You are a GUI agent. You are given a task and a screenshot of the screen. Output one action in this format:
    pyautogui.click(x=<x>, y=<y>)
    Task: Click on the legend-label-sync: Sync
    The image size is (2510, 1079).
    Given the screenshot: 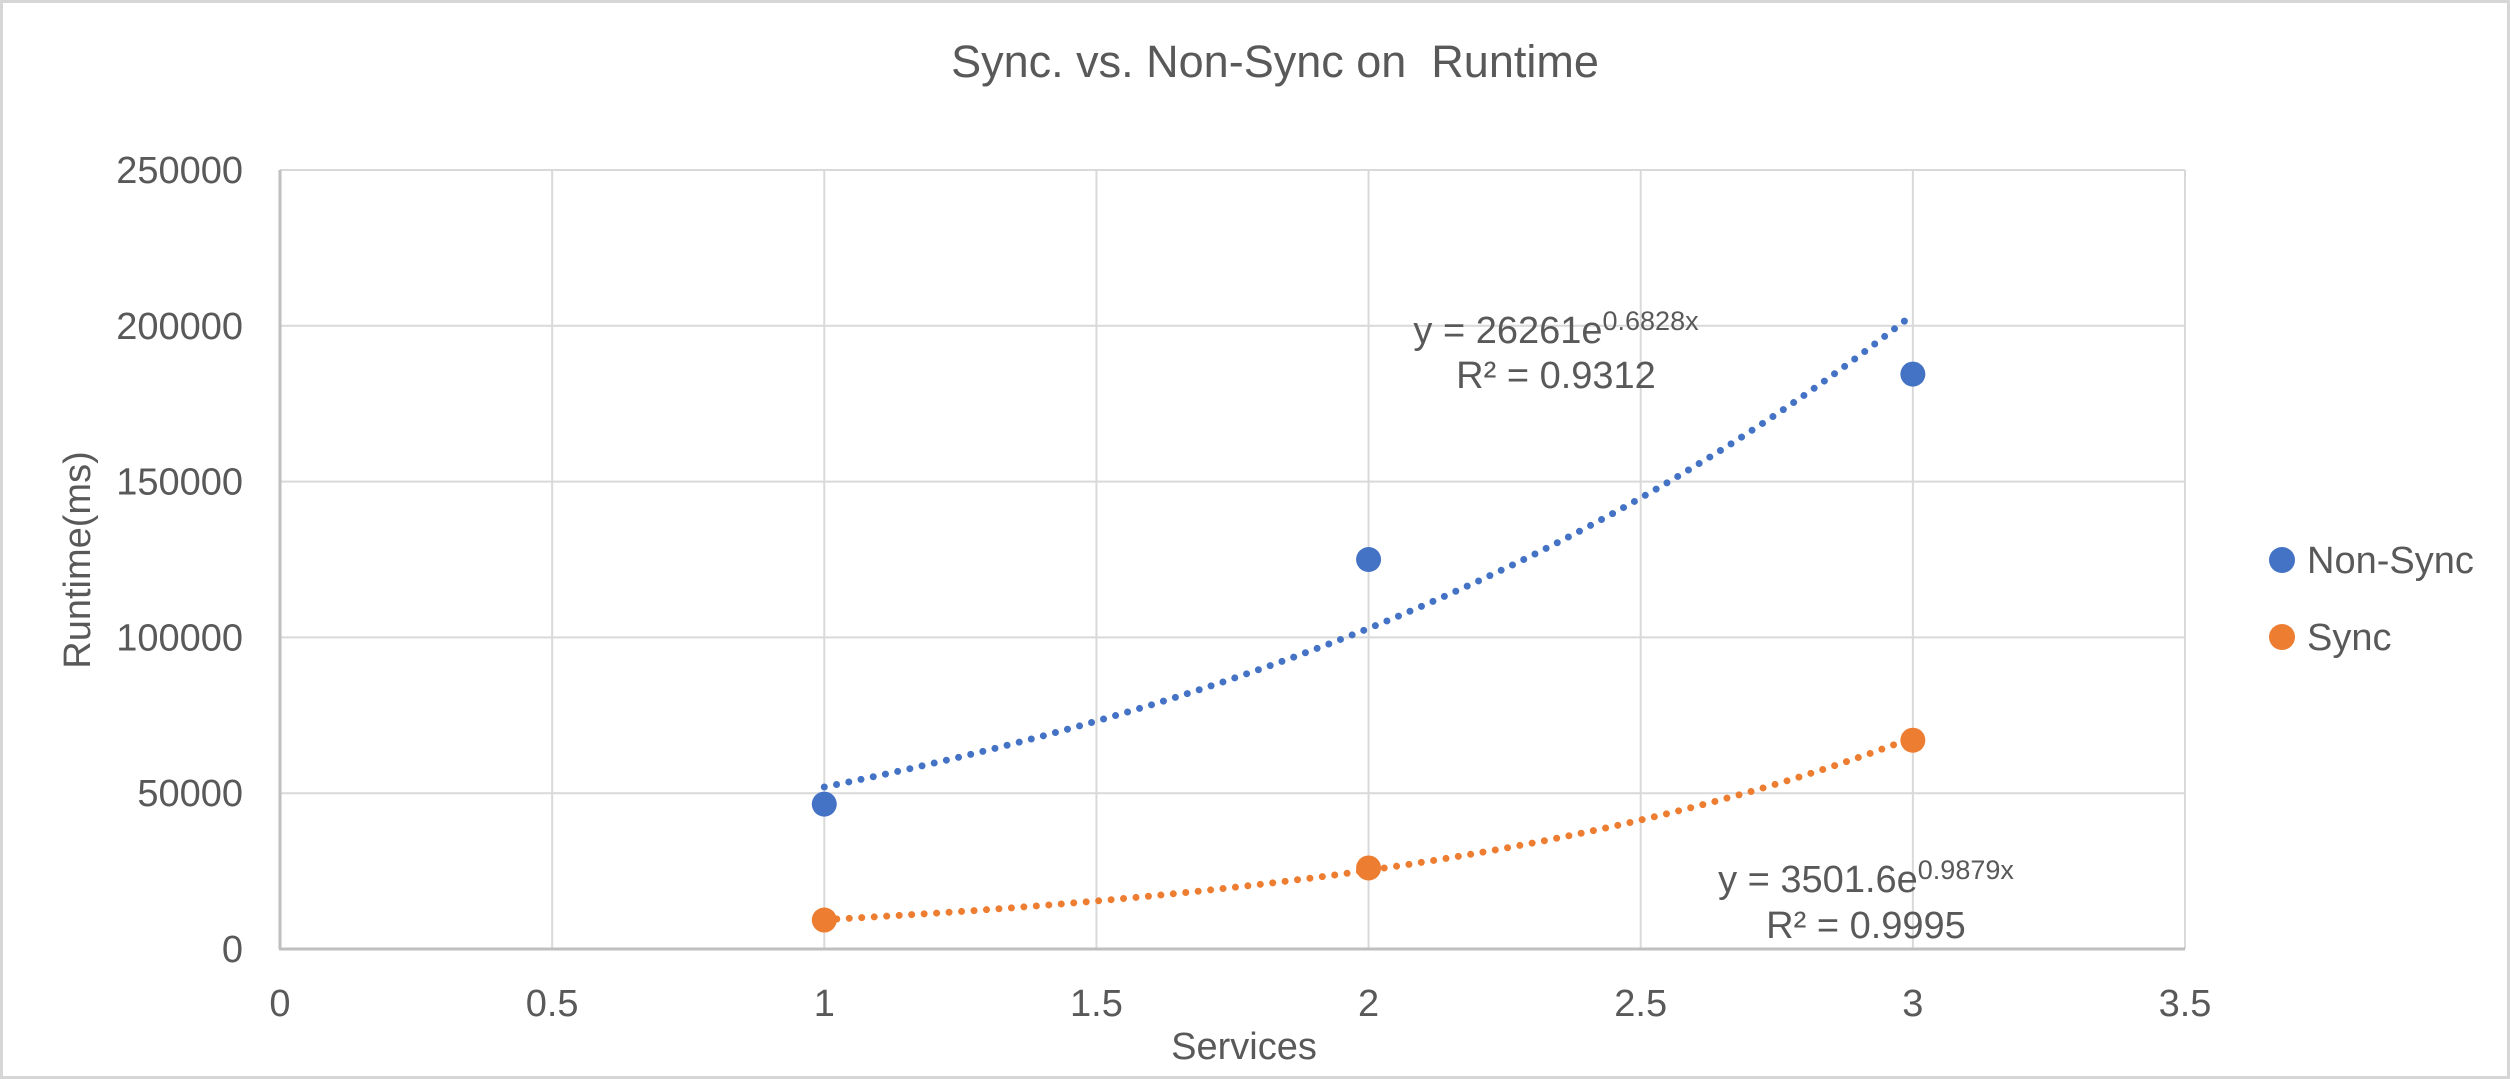 What is the action you would take?
    pyautogui.click(x=2349, y=638)
    